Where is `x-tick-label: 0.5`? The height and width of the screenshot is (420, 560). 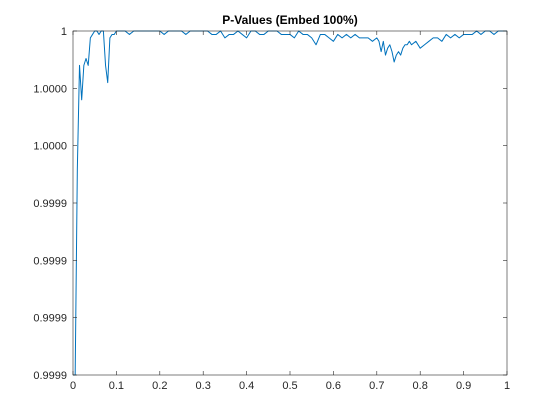 x-tick-label: 0.5 is located at coordinates (289, 386).